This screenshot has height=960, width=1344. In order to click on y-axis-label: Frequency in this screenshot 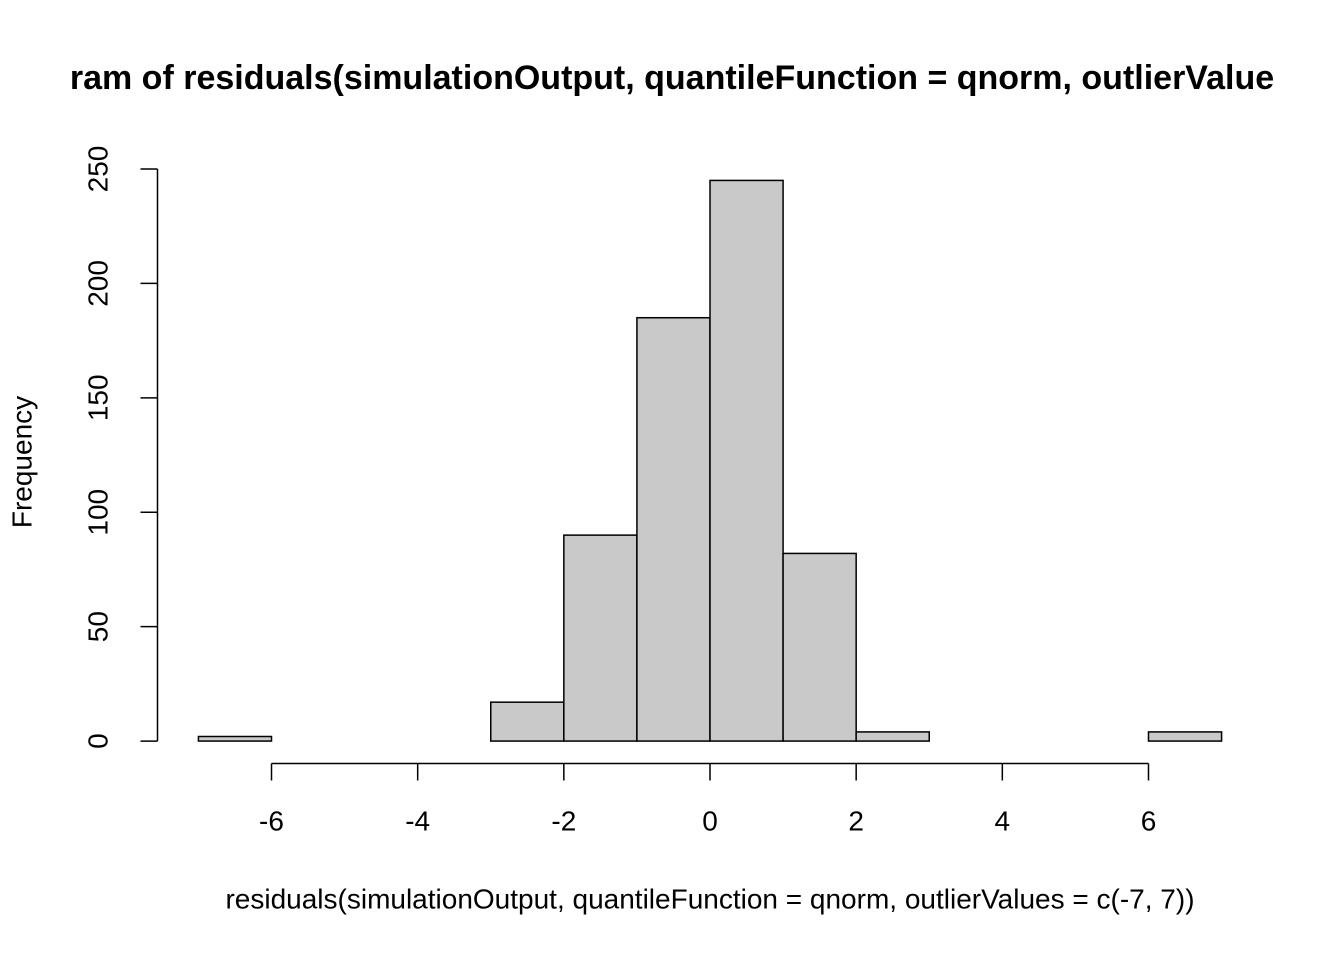, I will do `click(21, 462)`.